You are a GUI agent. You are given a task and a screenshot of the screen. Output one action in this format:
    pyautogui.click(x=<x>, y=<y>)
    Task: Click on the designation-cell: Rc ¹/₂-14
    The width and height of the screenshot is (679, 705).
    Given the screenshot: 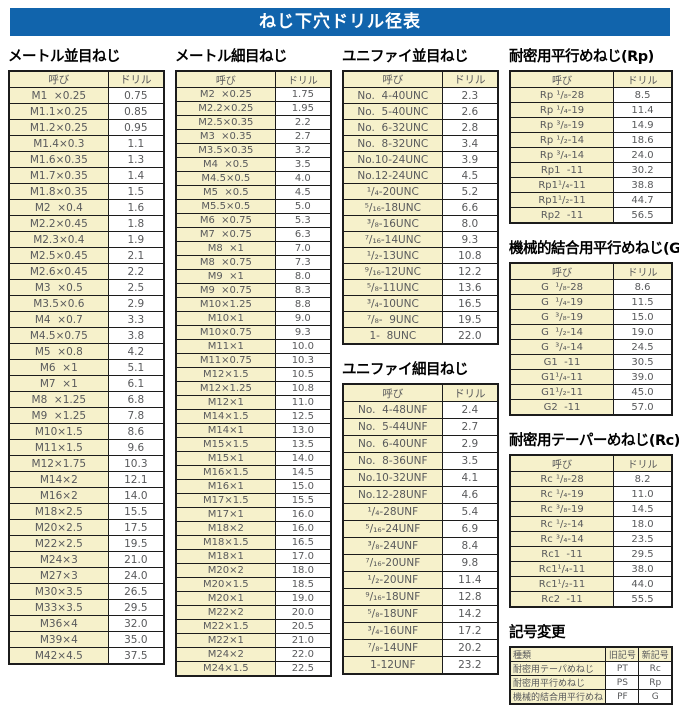 What is the action you would take?
    pyautogui.click(x=562, y=524)
    